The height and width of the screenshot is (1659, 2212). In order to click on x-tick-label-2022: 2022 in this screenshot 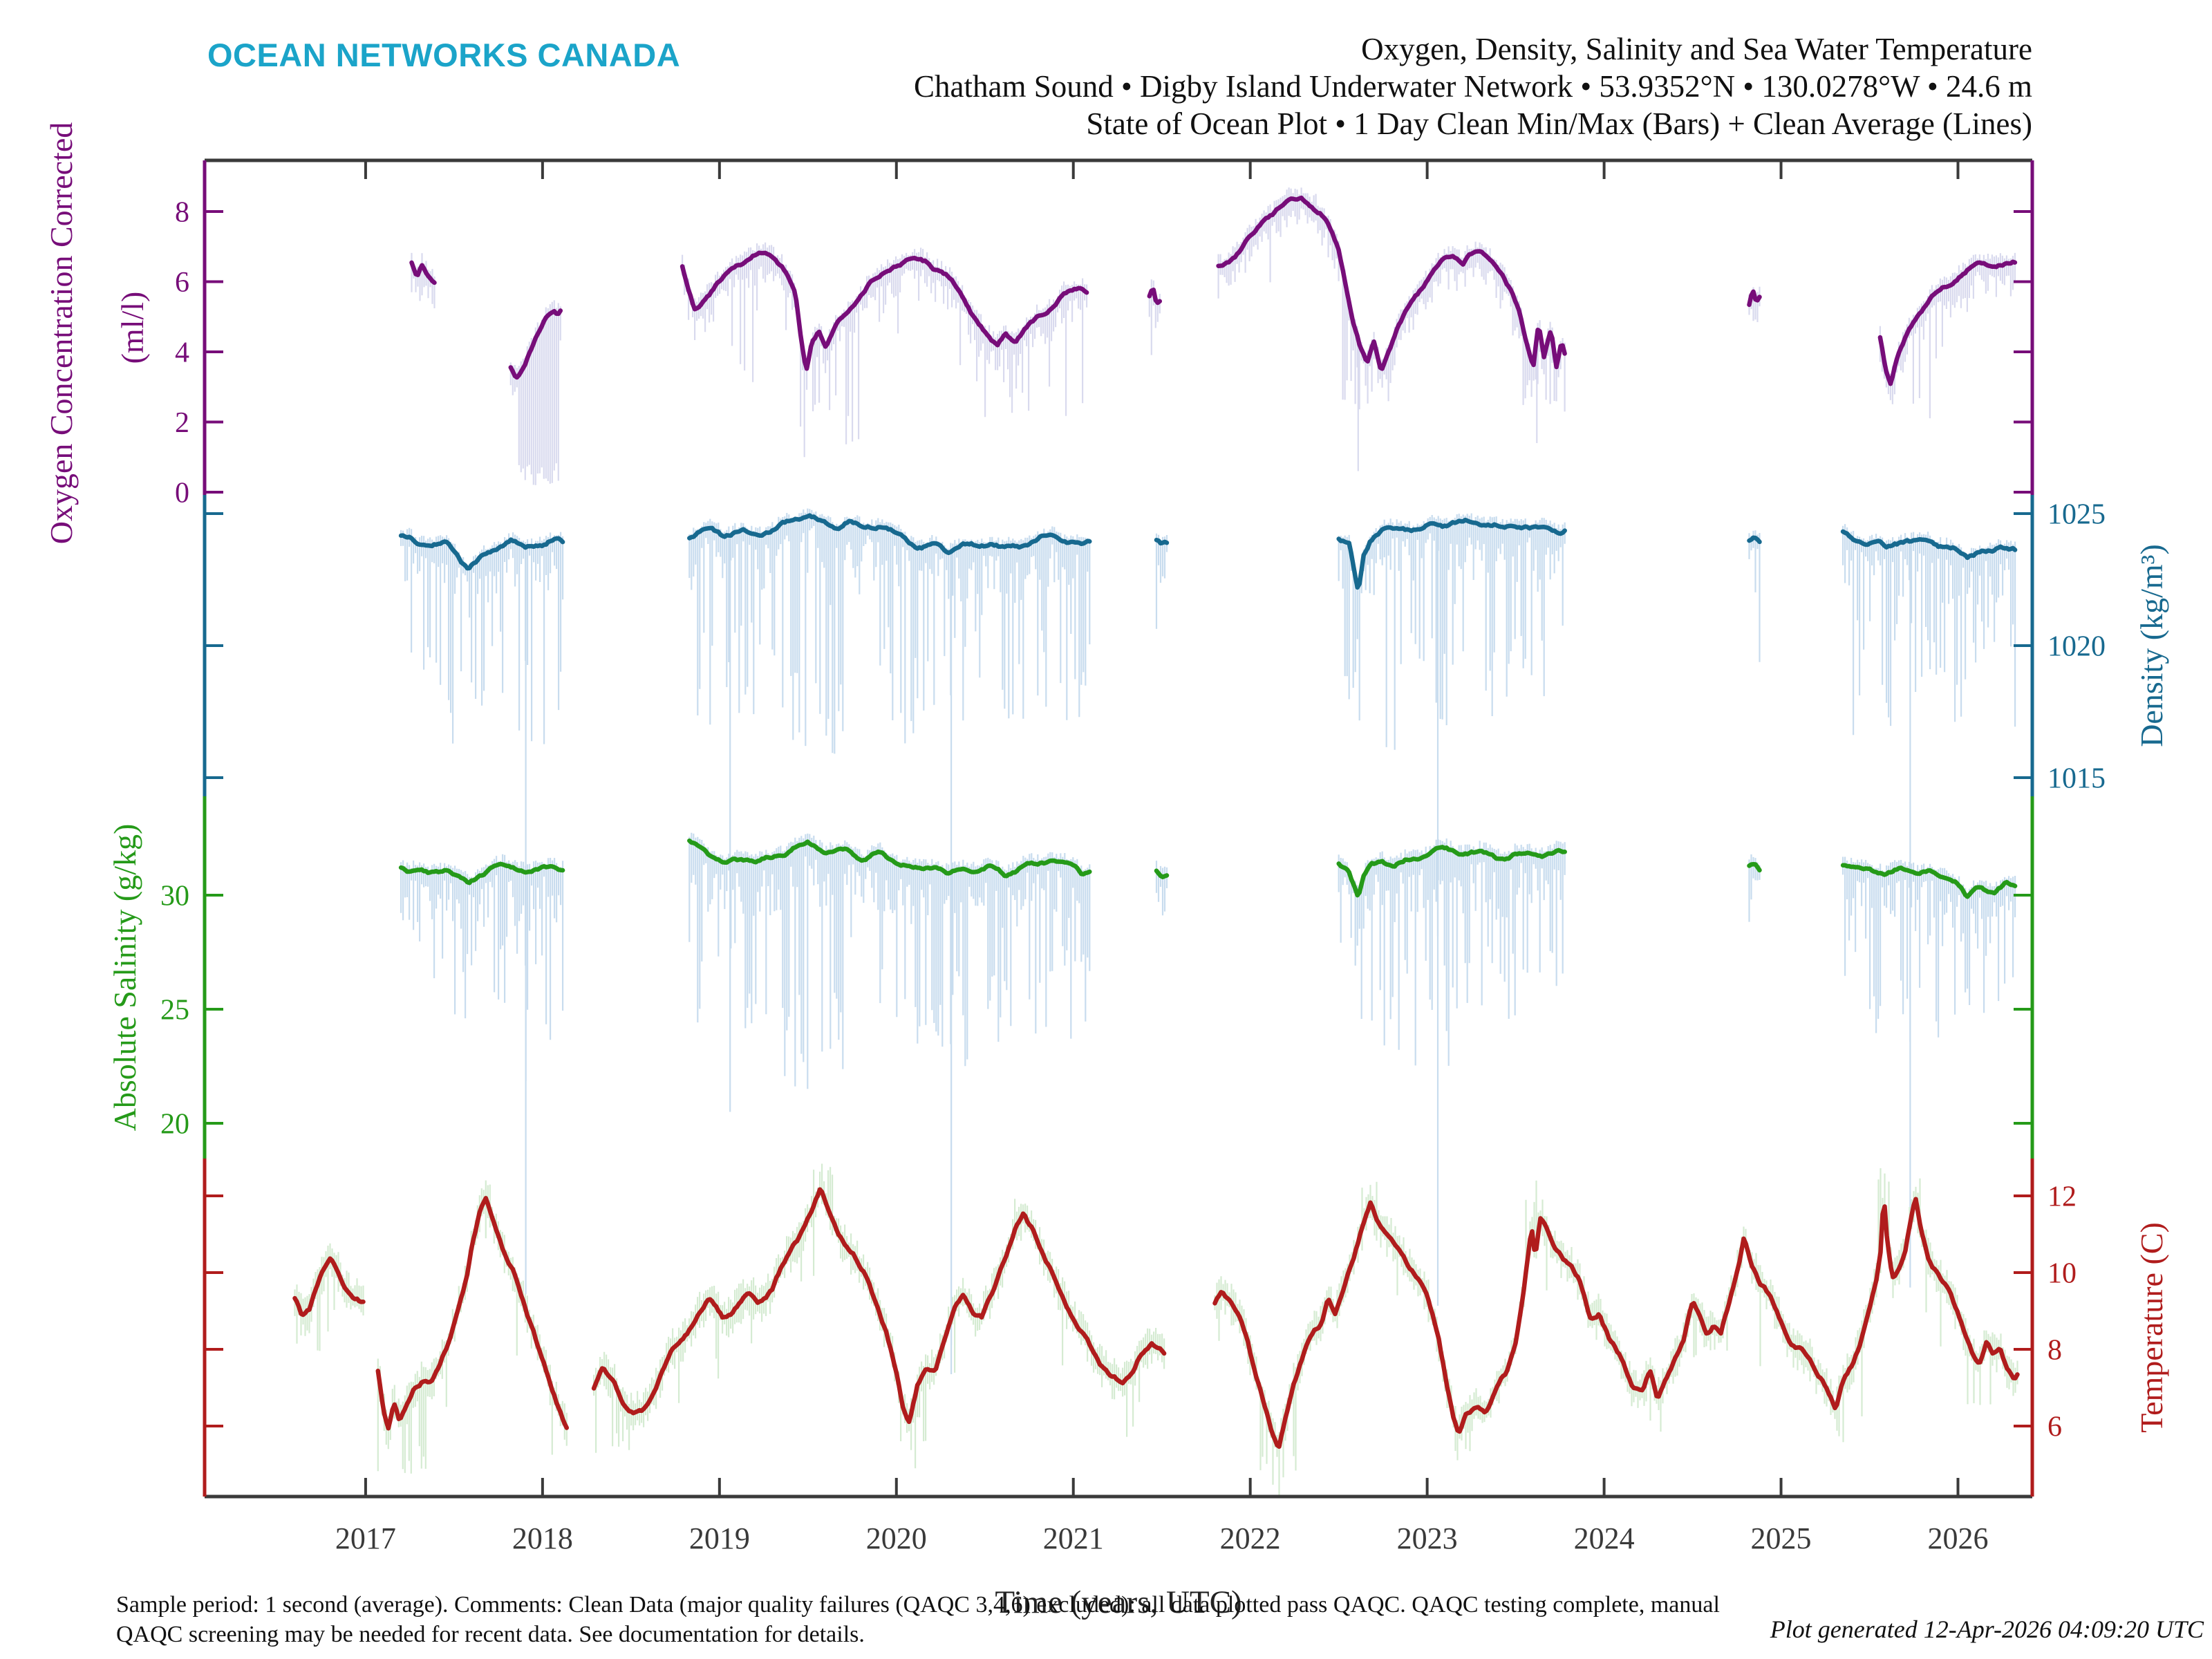, I will do `click(1250, 1538)`.